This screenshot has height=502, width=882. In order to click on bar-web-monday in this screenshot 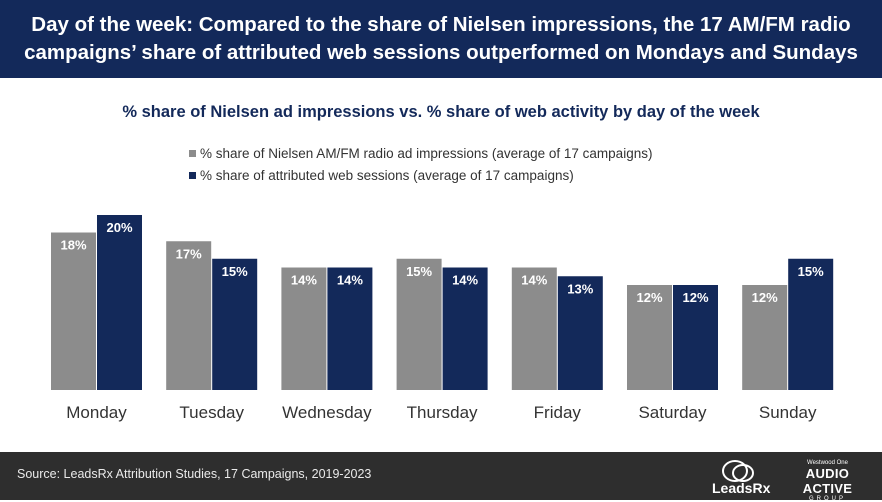, I will do `click(119, 302)`.